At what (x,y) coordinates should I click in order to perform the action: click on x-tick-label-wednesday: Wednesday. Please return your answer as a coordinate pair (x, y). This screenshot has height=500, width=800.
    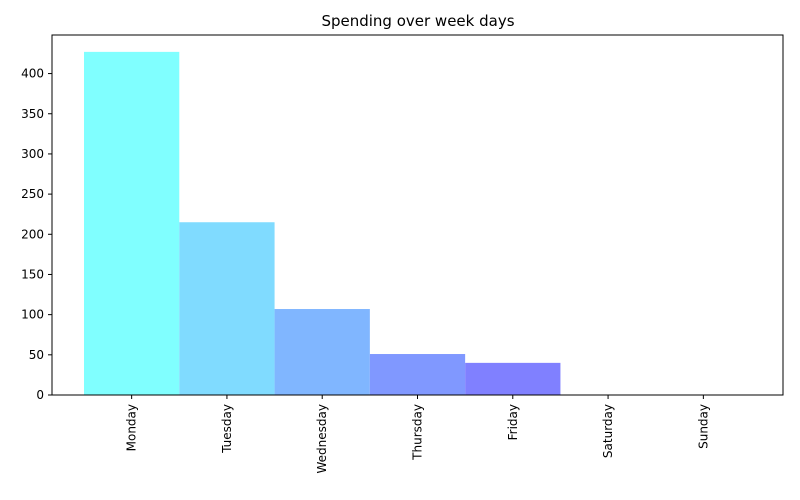
    Looking at the image, I should click on (322, 438).